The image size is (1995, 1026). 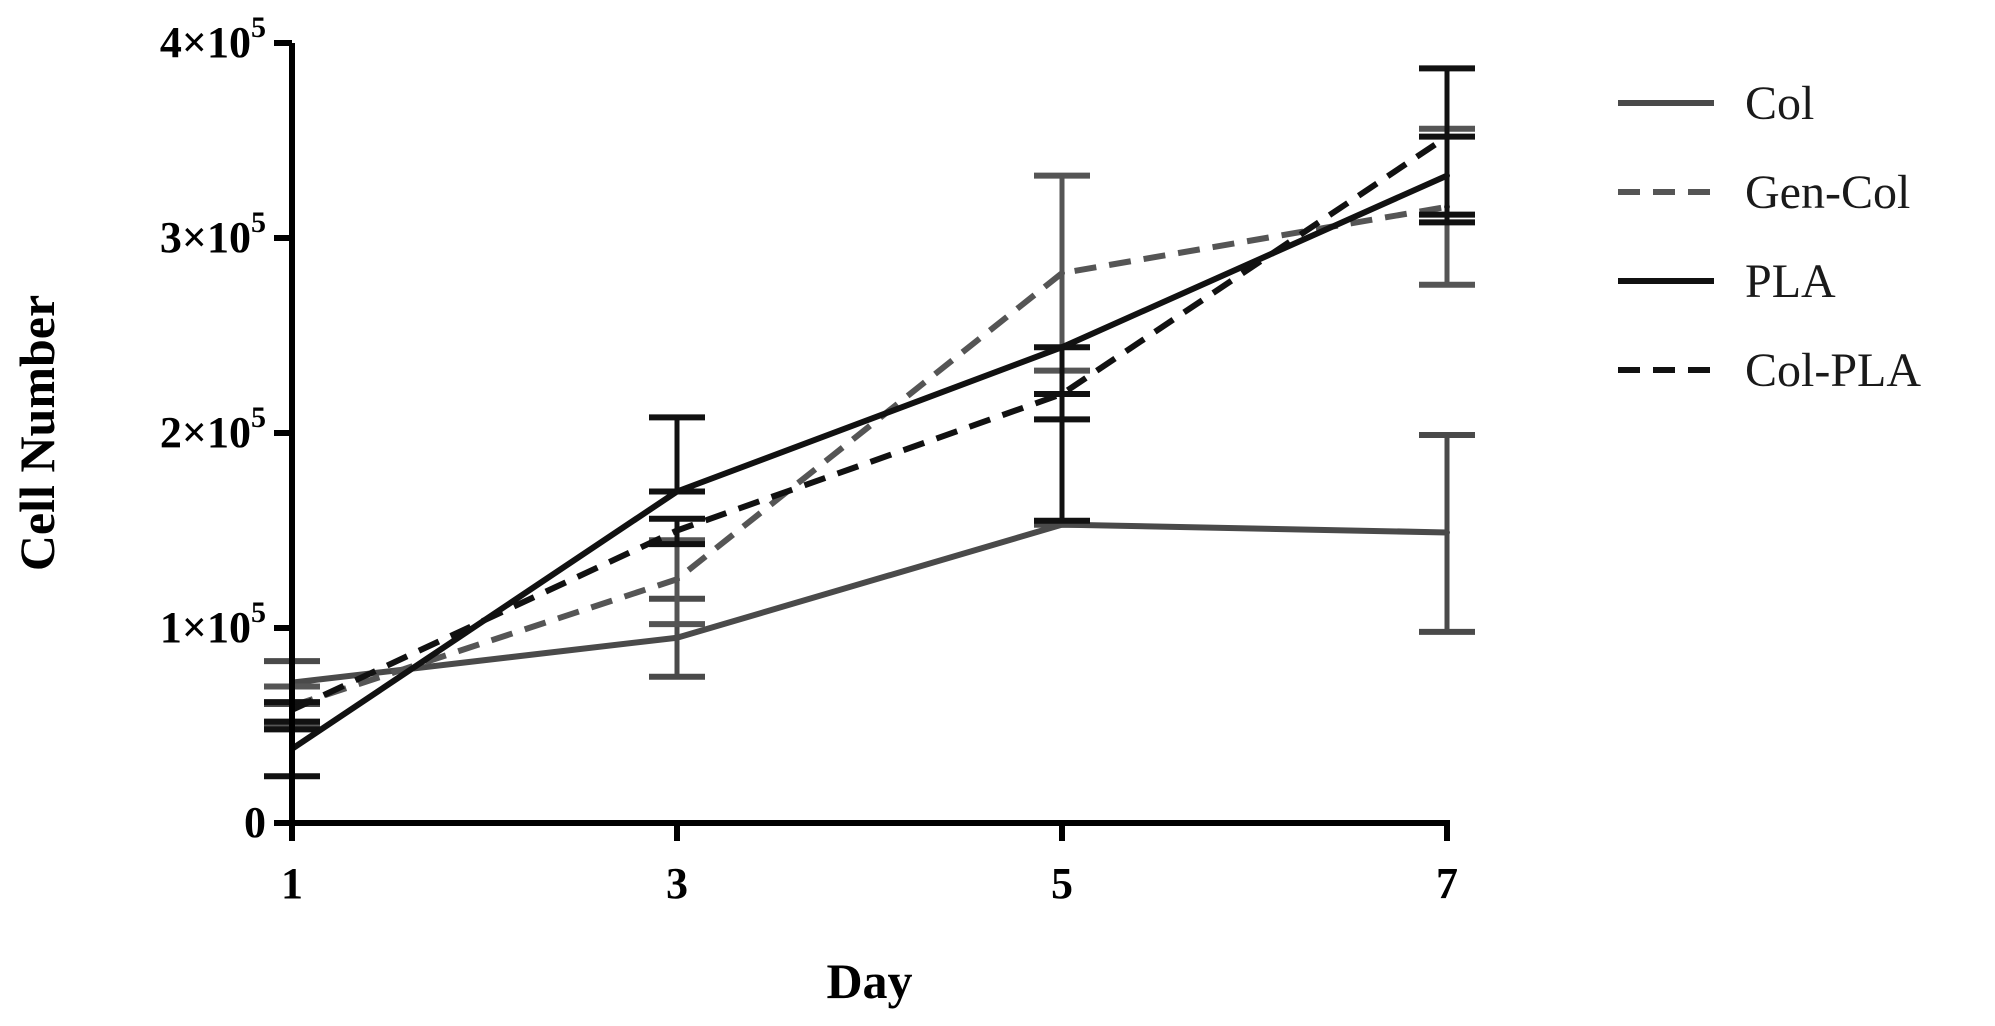 What do you see at coordinates (37, 433) in the screenshot?
I see `y-axis-title: Cell Number` at bounding box center [37, 433].